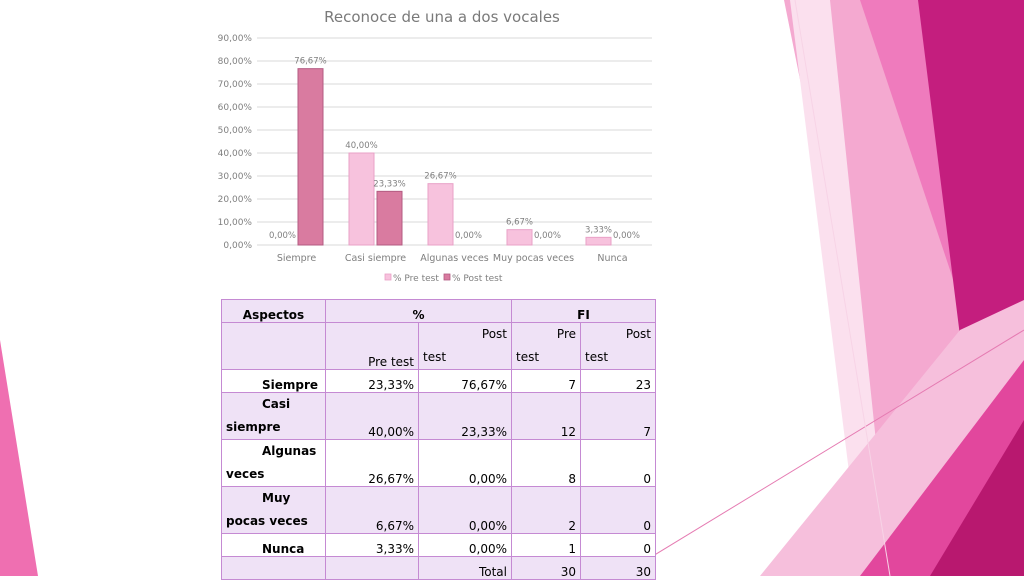 This screenshot has width=1024, height=580. I want to click on table-row: Muy pocas veces 6,67% 0,00% 2 0, so click(438, 510).